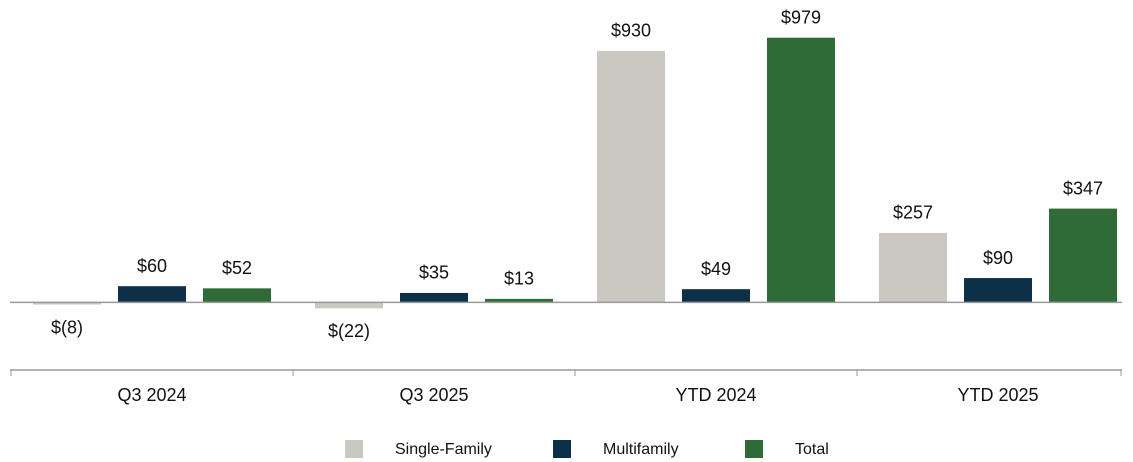  Describe the element at coordinates (812, 449) in the screenshot. I see `legend-label: Total` at that location.